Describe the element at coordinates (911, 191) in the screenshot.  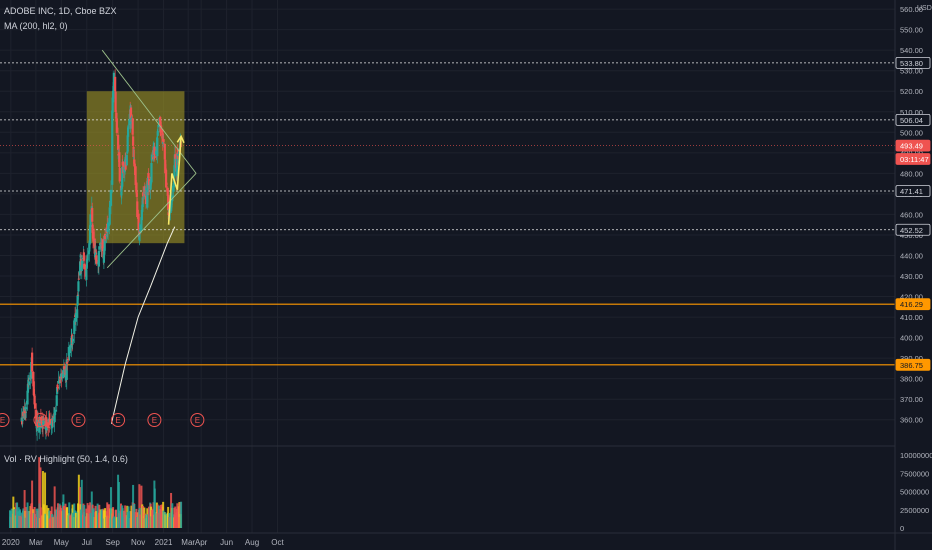
I see `price-label-text: 471.41` at that location.